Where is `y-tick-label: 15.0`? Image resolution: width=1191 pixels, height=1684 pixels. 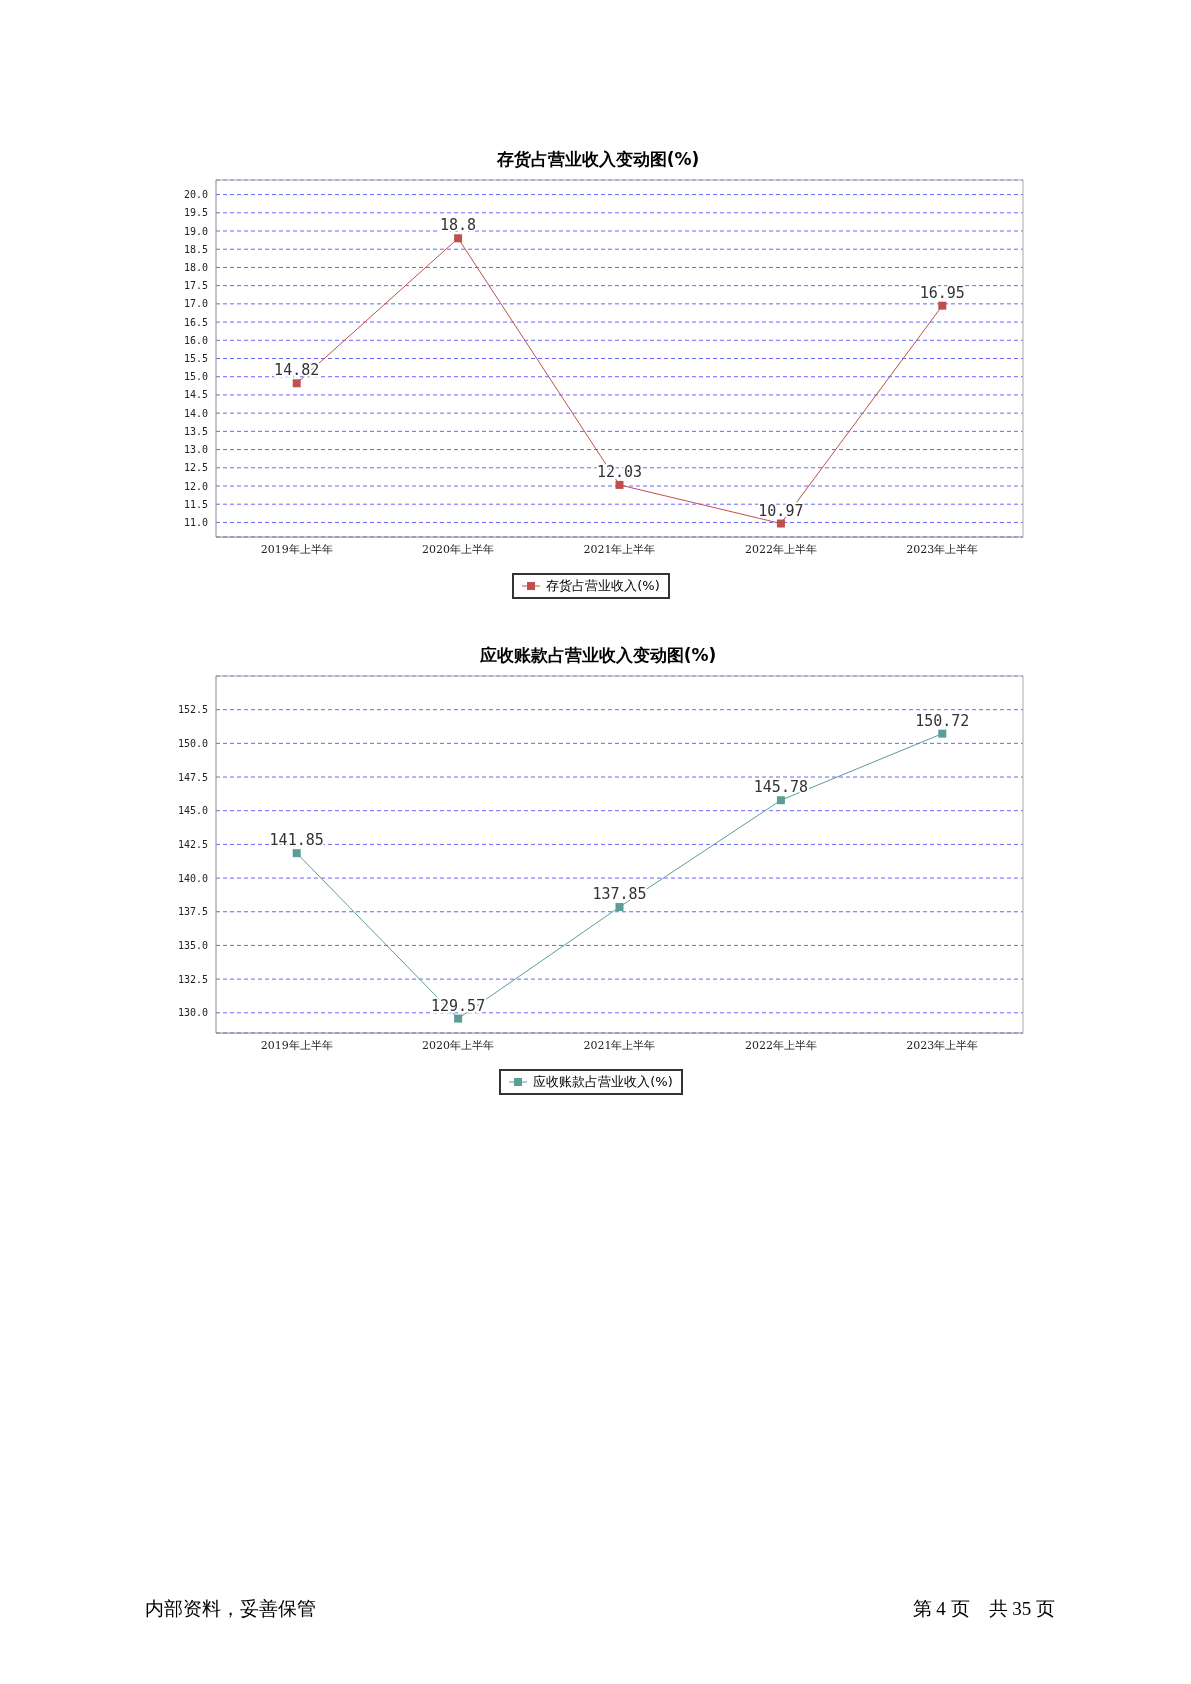 y-tick-label: 15.0 is located at coordinates (195, 377).